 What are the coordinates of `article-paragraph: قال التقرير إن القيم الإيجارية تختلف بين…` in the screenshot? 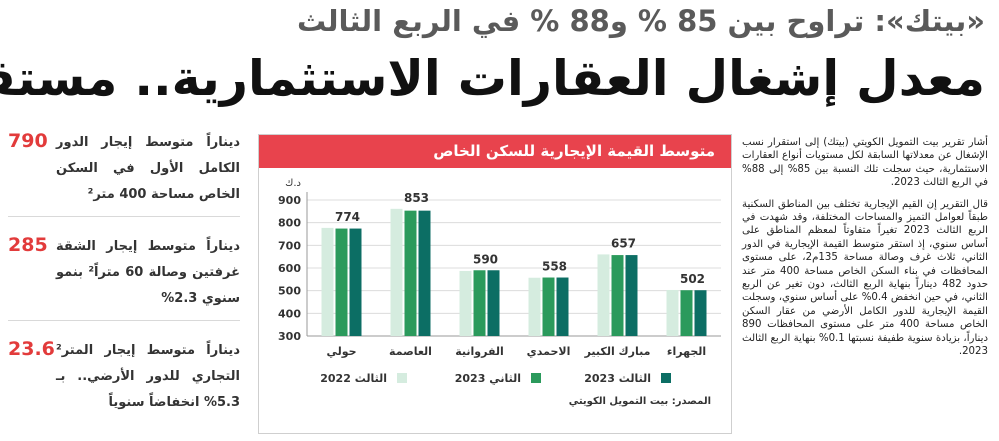 It's located at (865, 278).